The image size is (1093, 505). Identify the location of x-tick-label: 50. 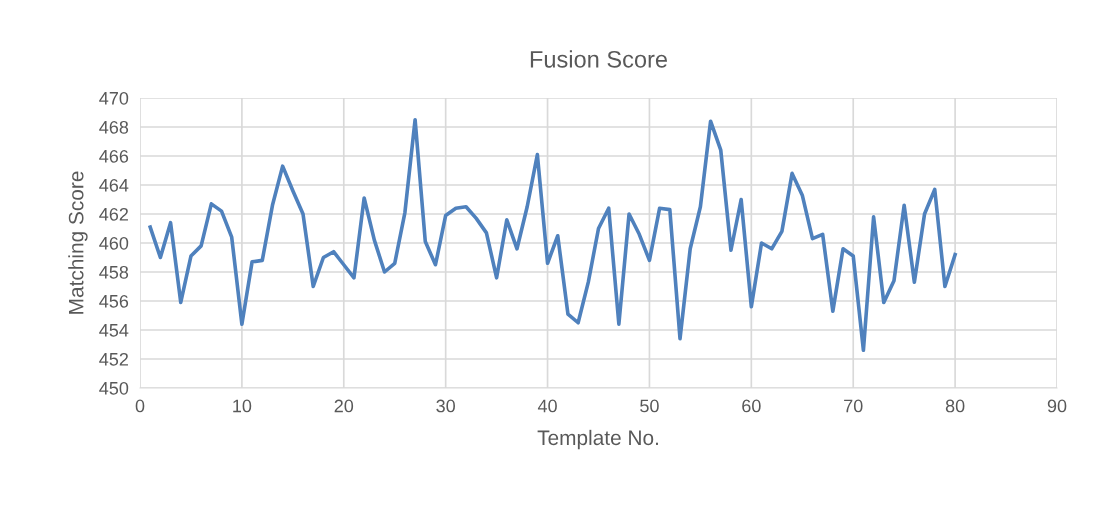
(649, 406).